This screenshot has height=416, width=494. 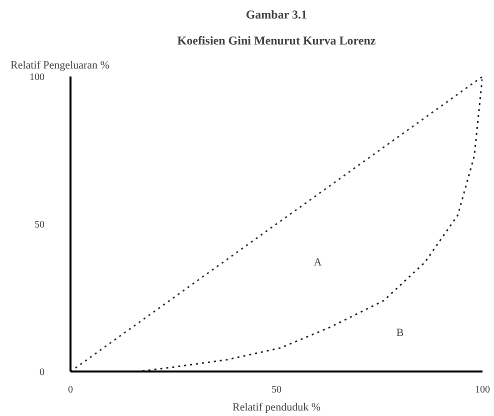 I want to click on y-tick-label: 50, so click(x=39, y=225).